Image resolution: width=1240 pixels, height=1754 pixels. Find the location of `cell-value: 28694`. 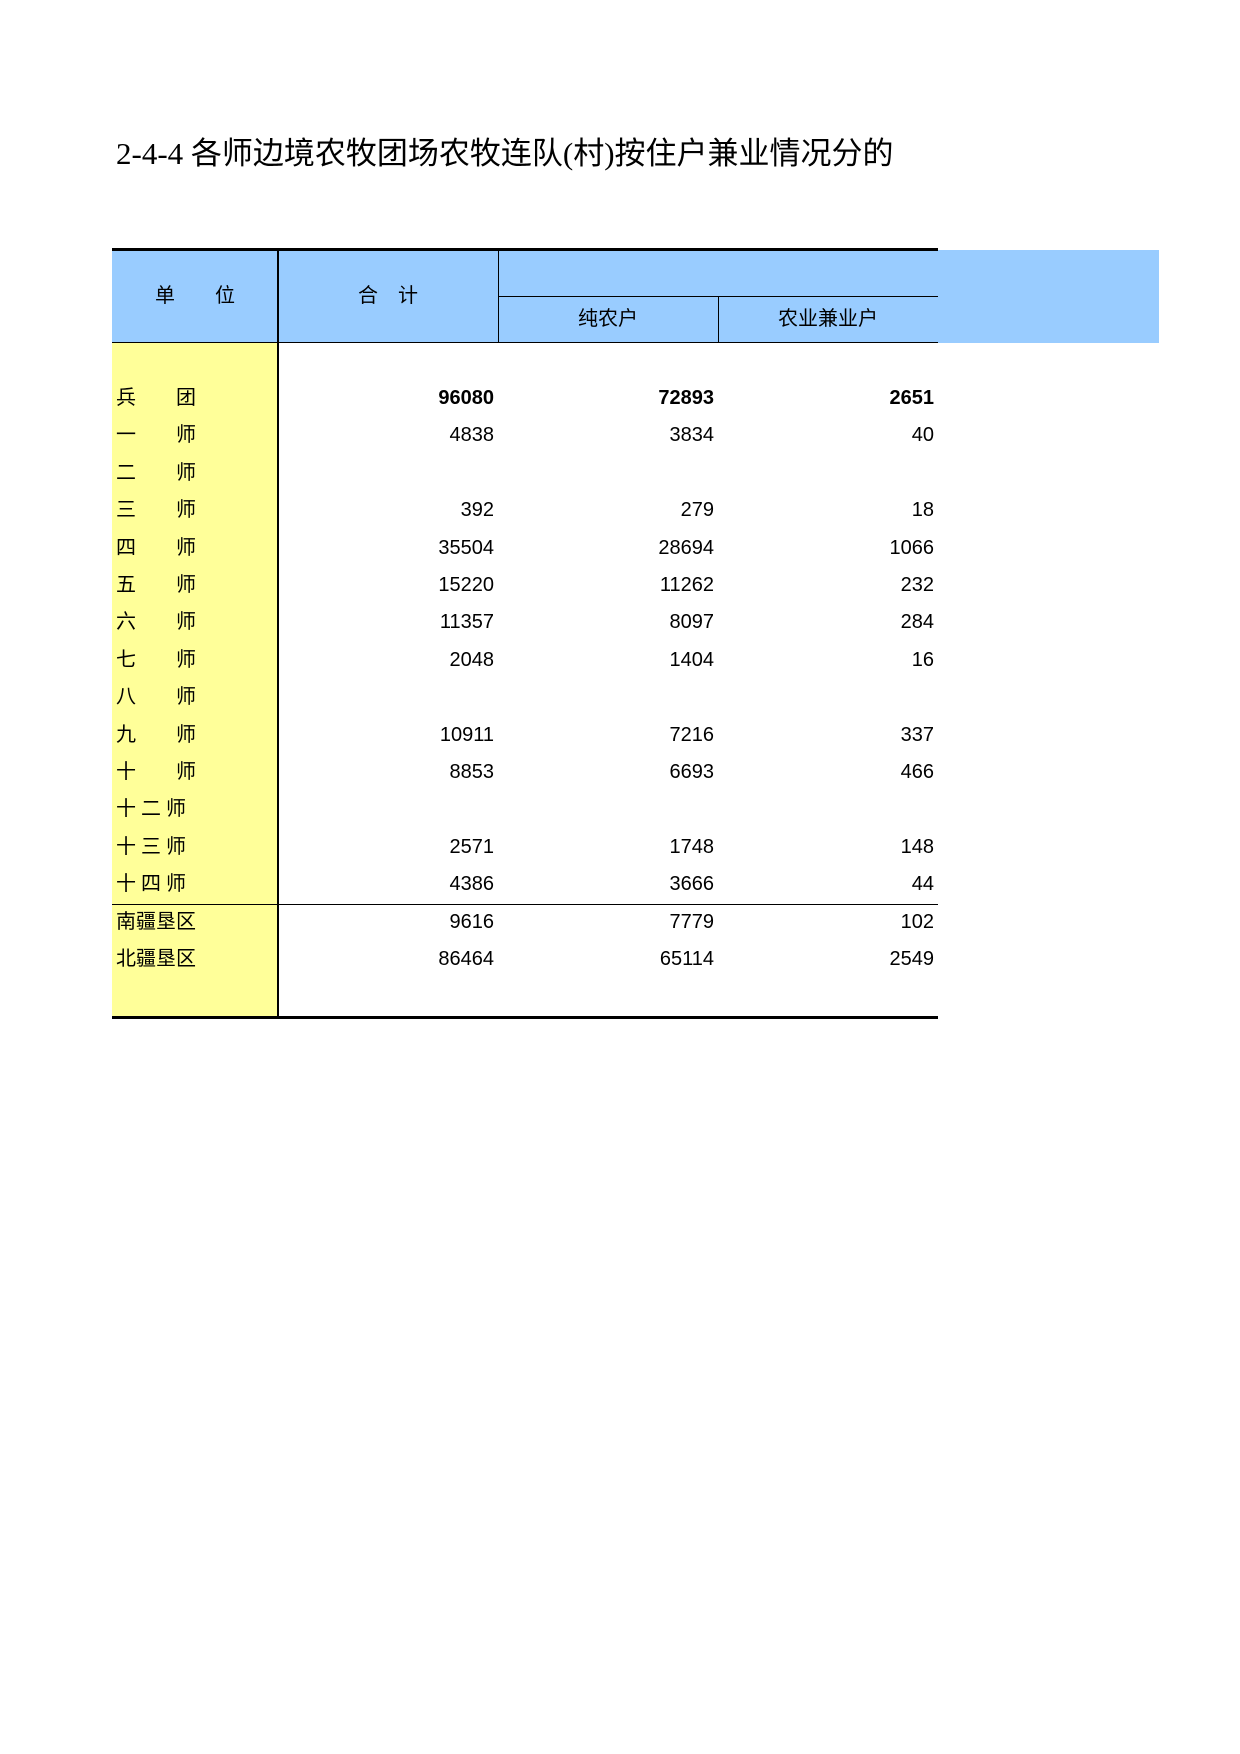

cell-value: 28694 is located at coordinates (686, 547).